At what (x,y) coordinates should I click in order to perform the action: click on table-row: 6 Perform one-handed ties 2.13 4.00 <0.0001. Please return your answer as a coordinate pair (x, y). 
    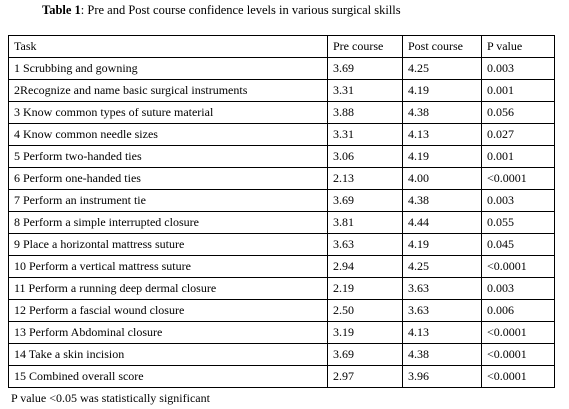
    Looking at the image, I should click on (281, 178).